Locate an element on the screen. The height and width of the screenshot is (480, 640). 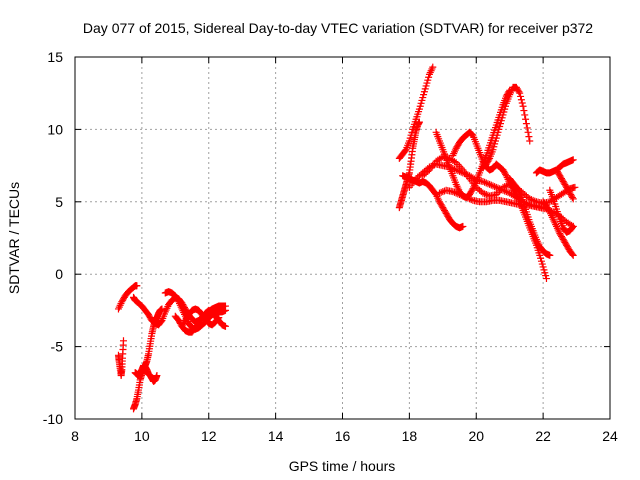
x-tick-label: 12 is located at coordinates (209, 436).